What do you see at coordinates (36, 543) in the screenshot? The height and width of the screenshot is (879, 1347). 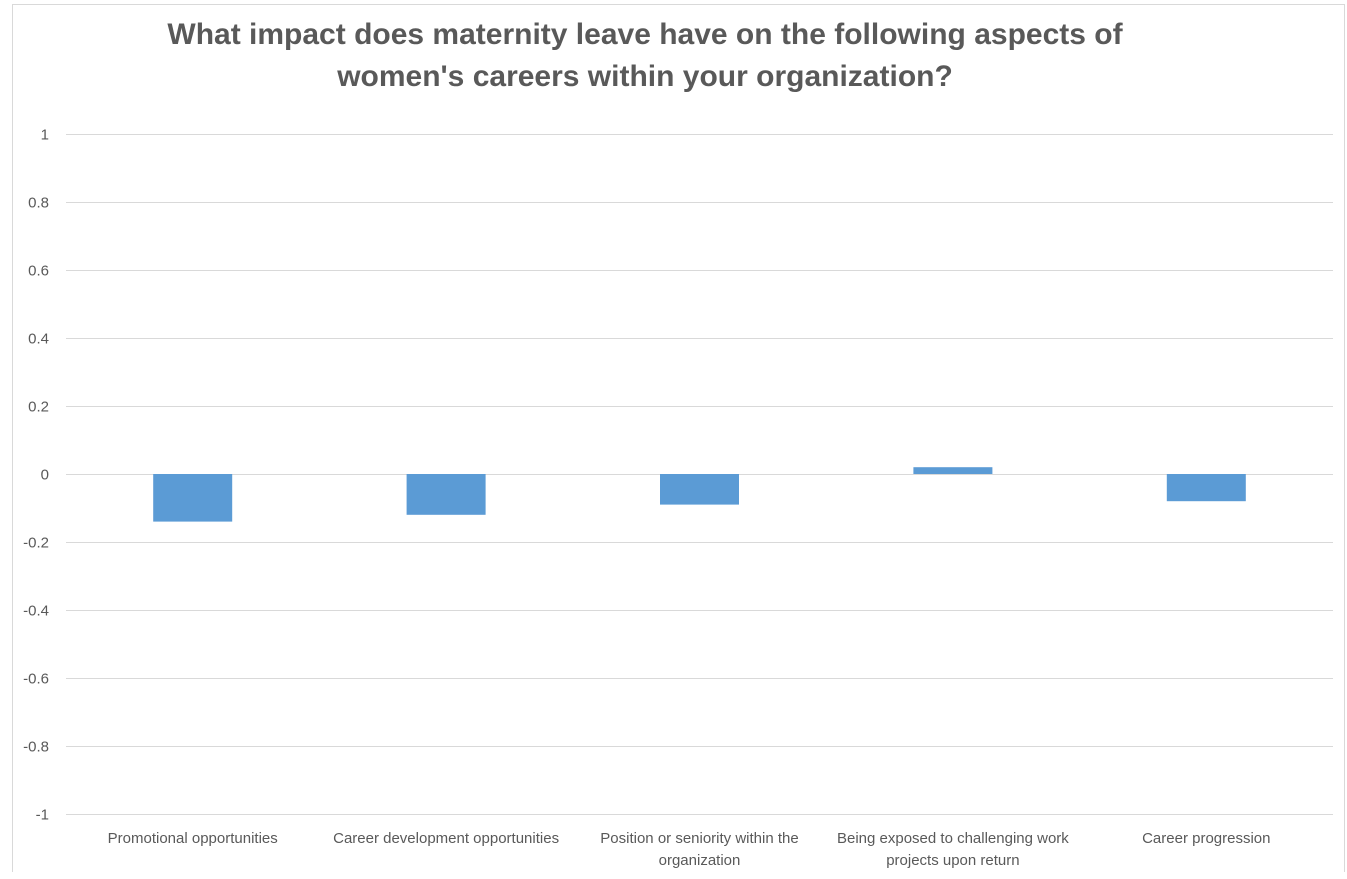 I see `y-tick-label: -0.2` at bounding box center [36, 543].